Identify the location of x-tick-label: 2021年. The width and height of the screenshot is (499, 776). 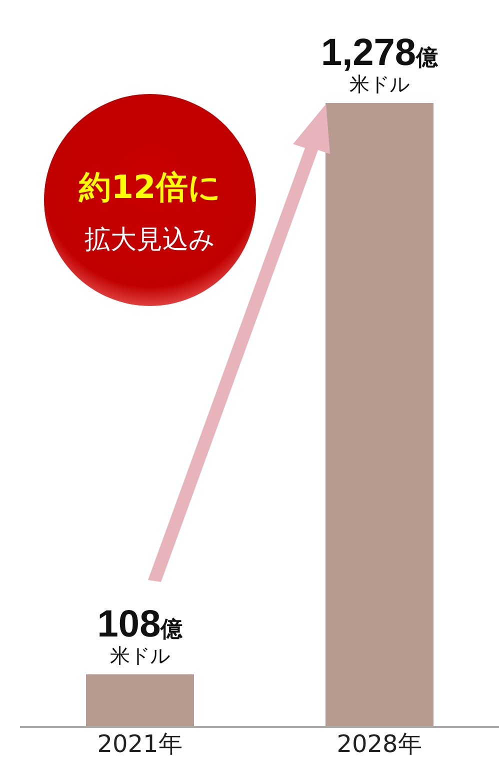
(139, 744).